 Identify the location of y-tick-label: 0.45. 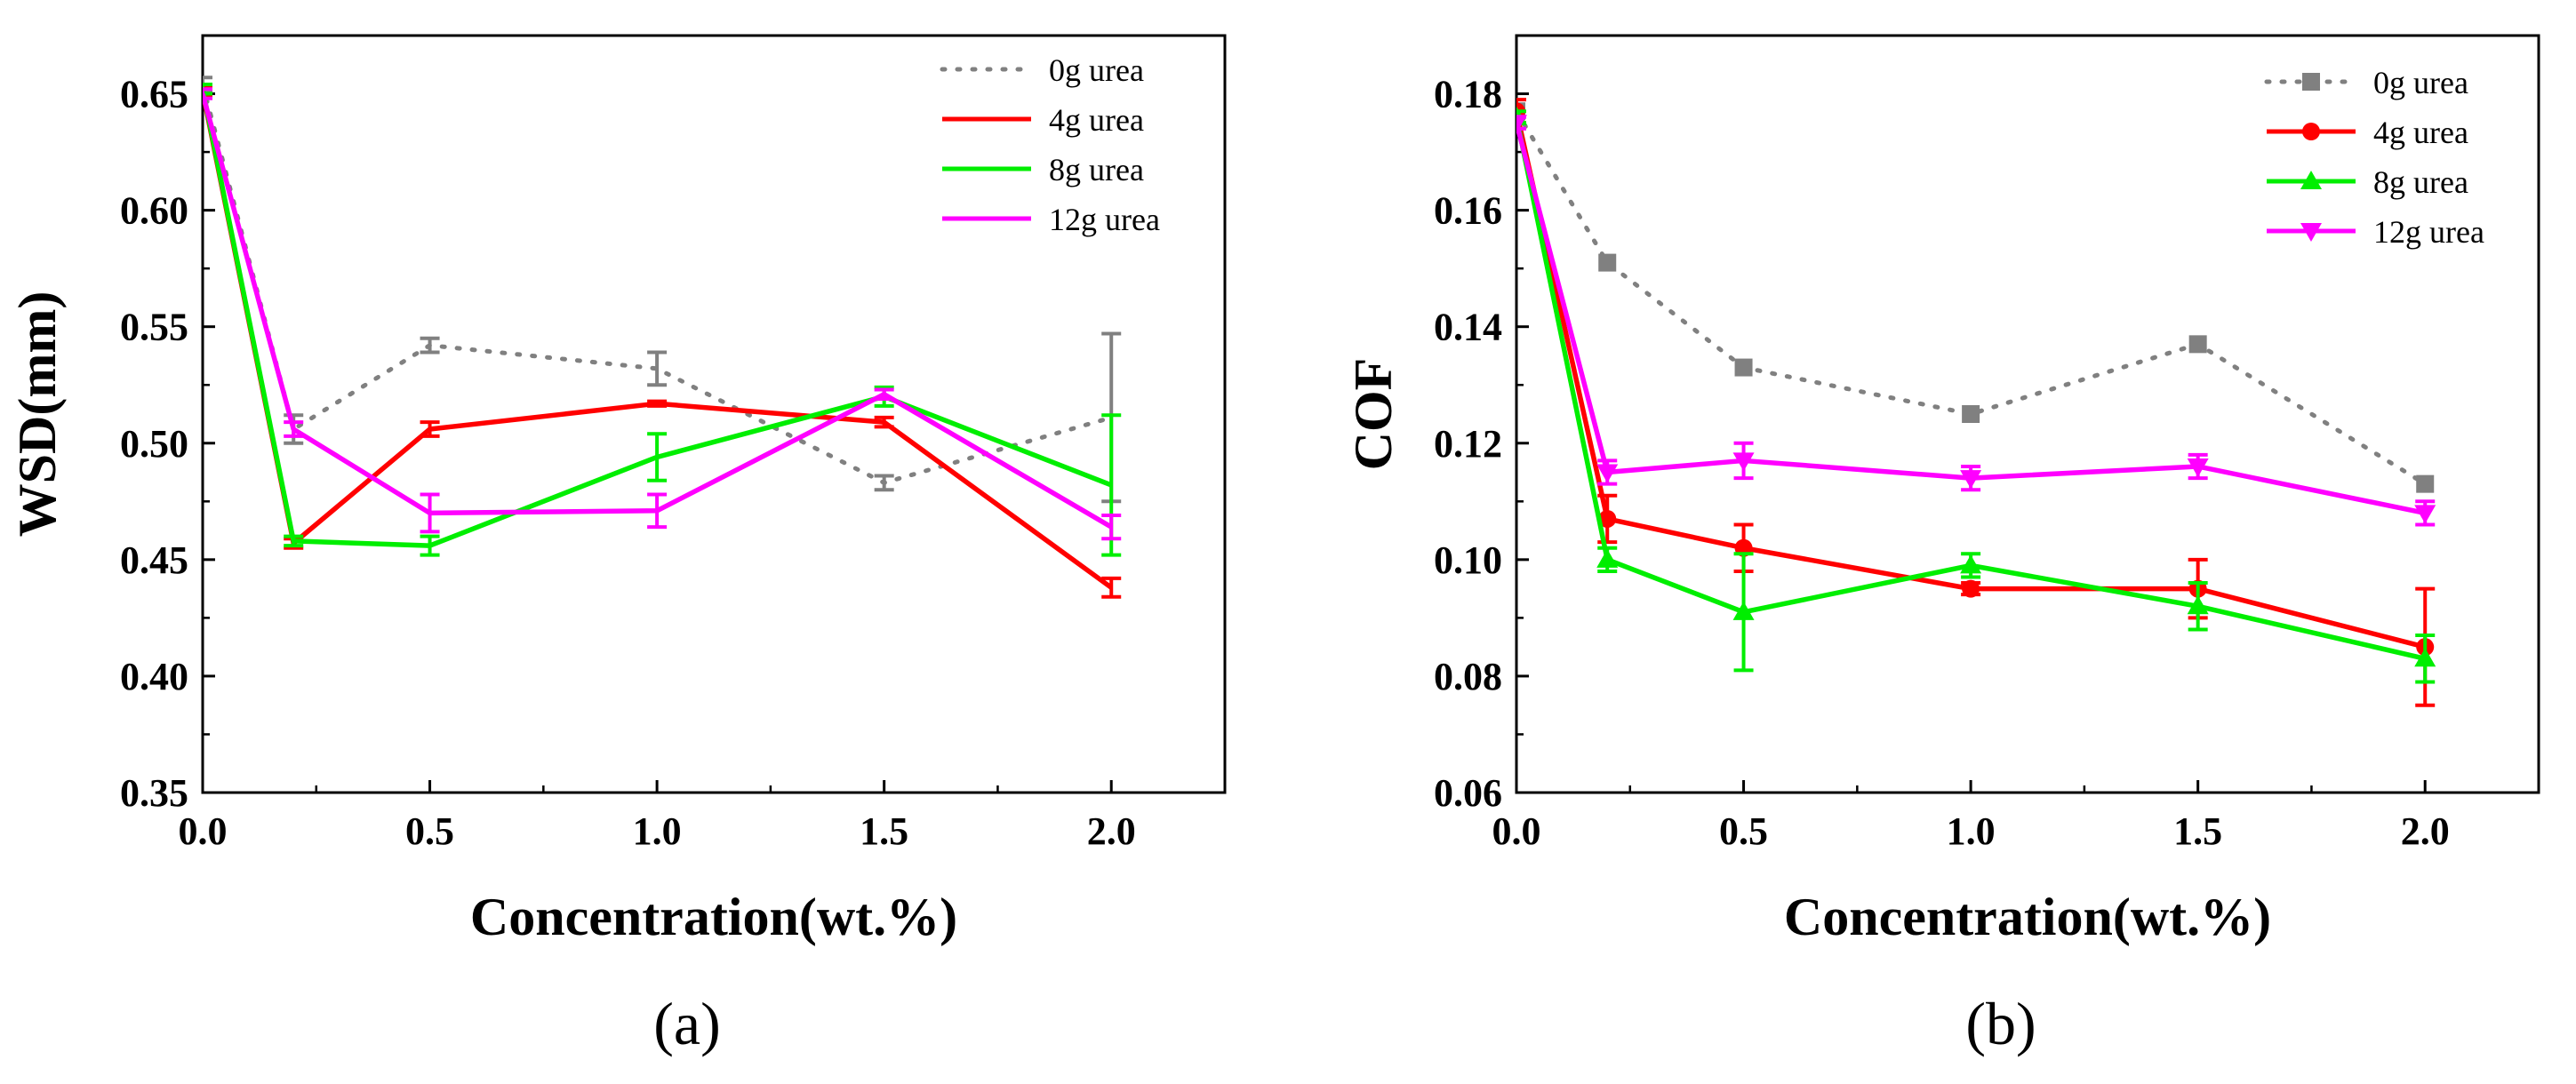
(154, 560).